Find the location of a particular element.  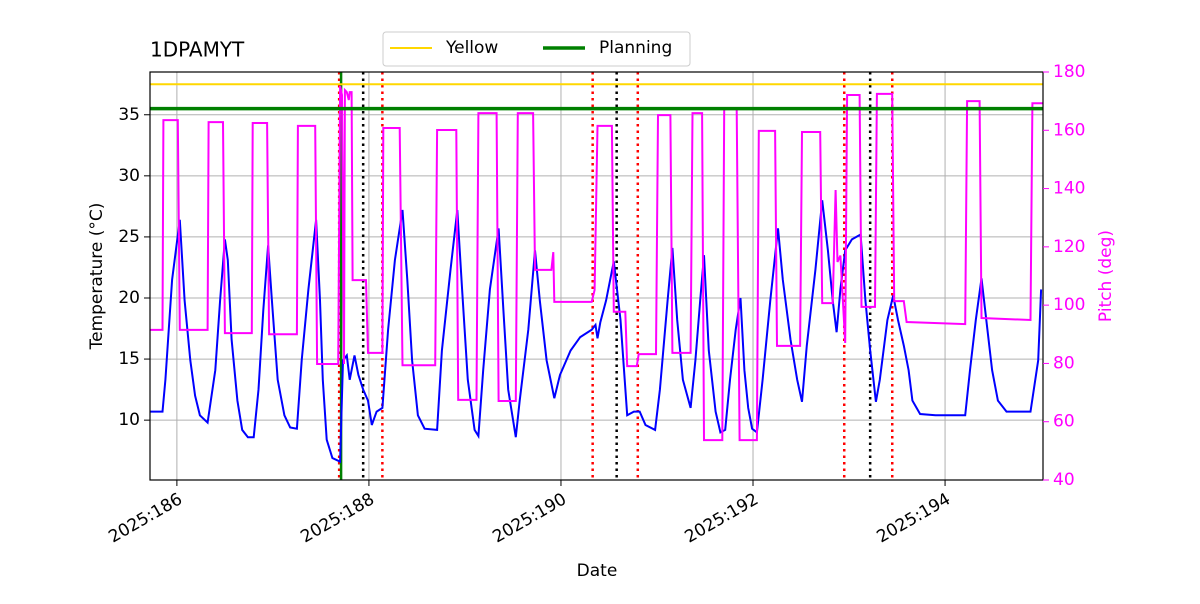

legend-box is located at coordinates (536, 49).